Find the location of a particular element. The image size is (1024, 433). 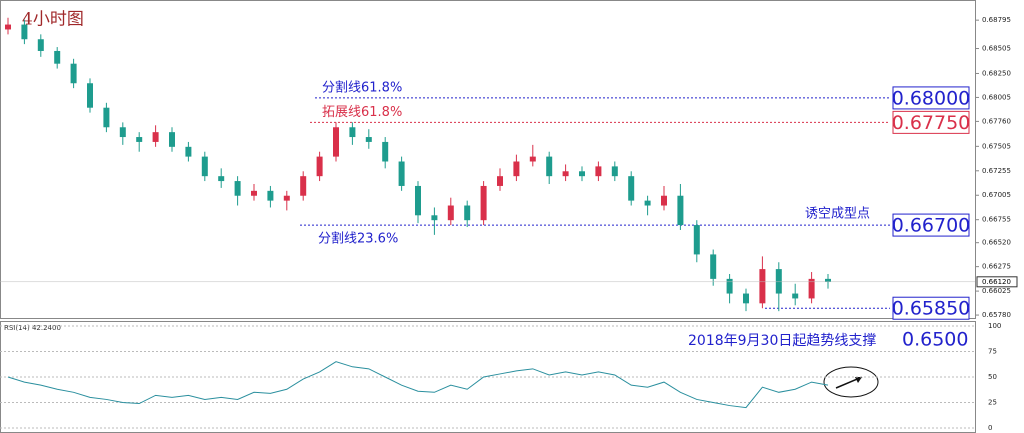

y-tick-label: 0.68250 is located at coordinates (996, 73).